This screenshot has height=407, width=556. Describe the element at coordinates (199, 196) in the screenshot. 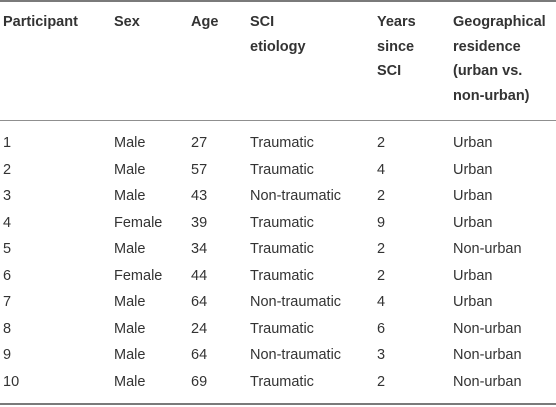

I see `cell-age: 43` at that location.